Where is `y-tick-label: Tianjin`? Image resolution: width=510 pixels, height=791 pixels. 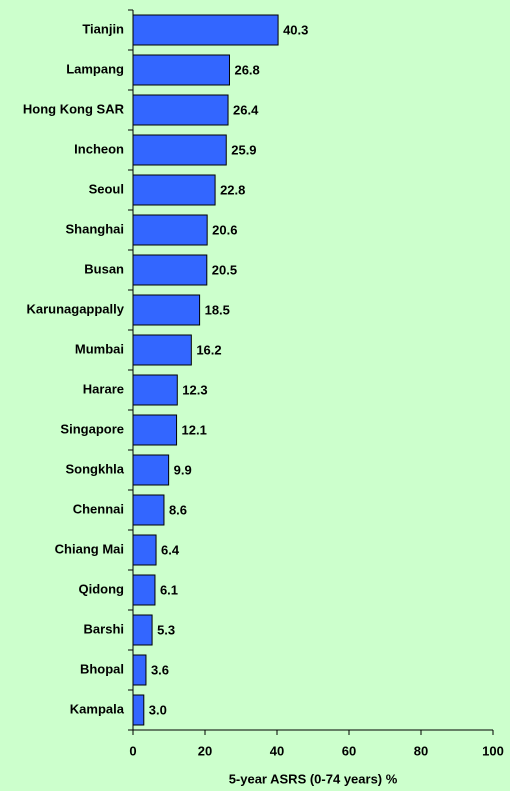 y-tick-label: Tianjin is located at coordinates (103, 28).